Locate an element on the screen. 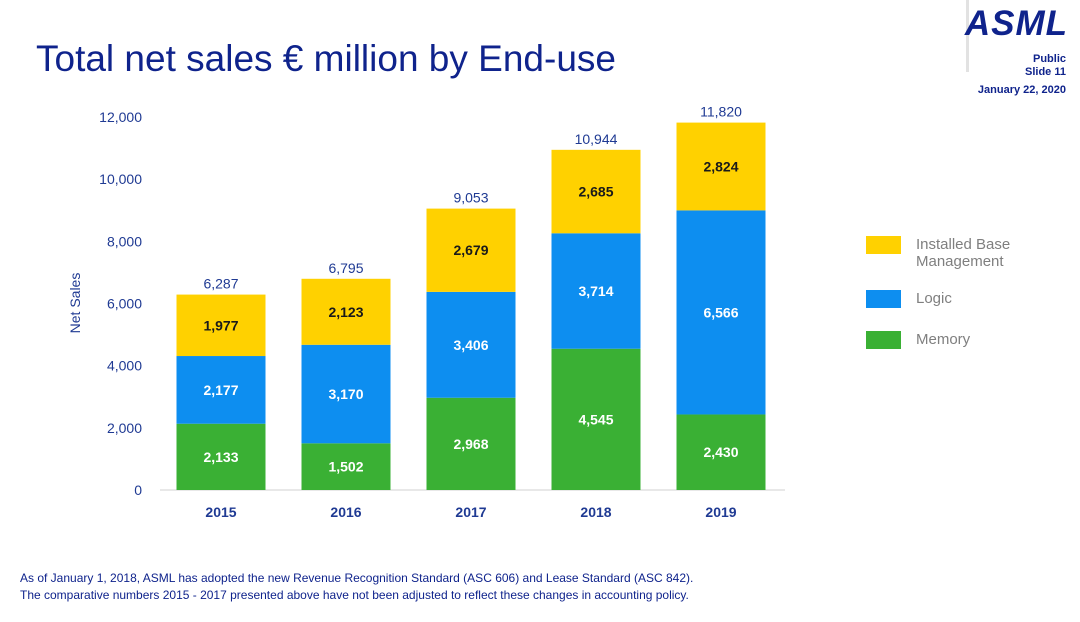  x-tick-label: 2017 is located at coordinates (470, 512).